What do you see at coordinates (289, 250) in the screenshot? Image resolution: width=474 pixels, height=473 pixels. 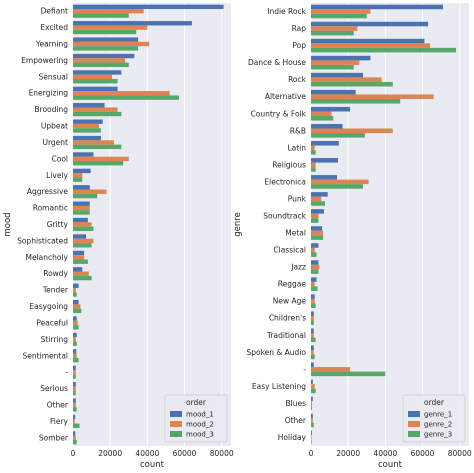 I see `y-tick-label: Classical` at bounding box center [289, 250].